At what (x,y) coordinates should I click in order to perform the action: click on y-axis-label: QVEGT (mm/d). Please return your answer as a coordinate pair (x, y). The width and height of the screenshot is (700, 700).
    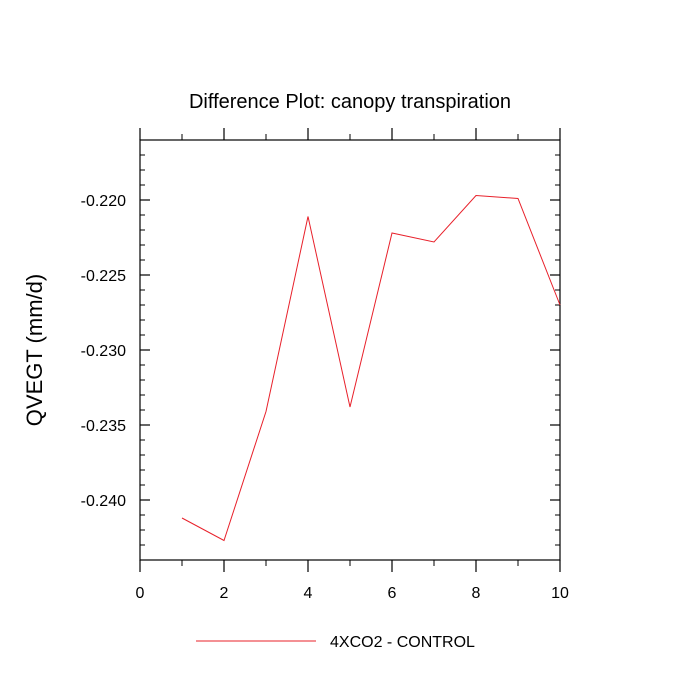
    Looking at the image, I should click on (34, 350).